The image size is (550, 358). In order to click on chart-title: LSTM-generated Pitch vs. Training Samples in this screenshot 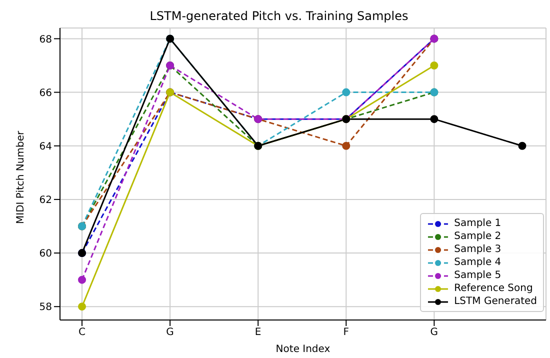, I will do `click(279, 16)`.